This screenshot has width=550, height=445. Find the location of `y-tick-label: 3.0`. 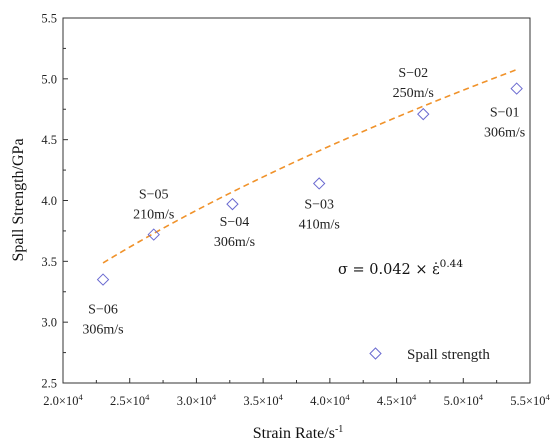

y-tick-label: 3.0 is located at coordinates (49, 323).